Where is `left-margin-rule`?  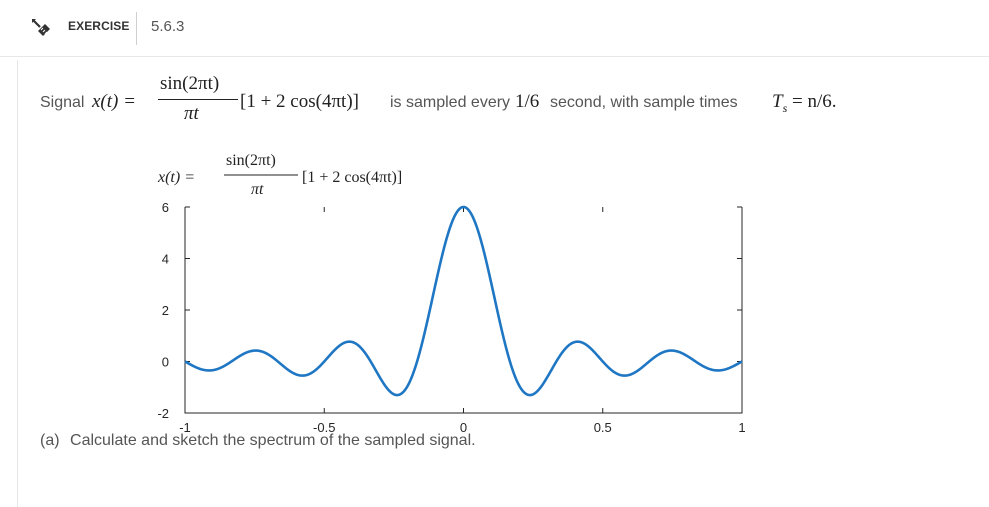 left-margin-rule is located at coordinates (17, 283).